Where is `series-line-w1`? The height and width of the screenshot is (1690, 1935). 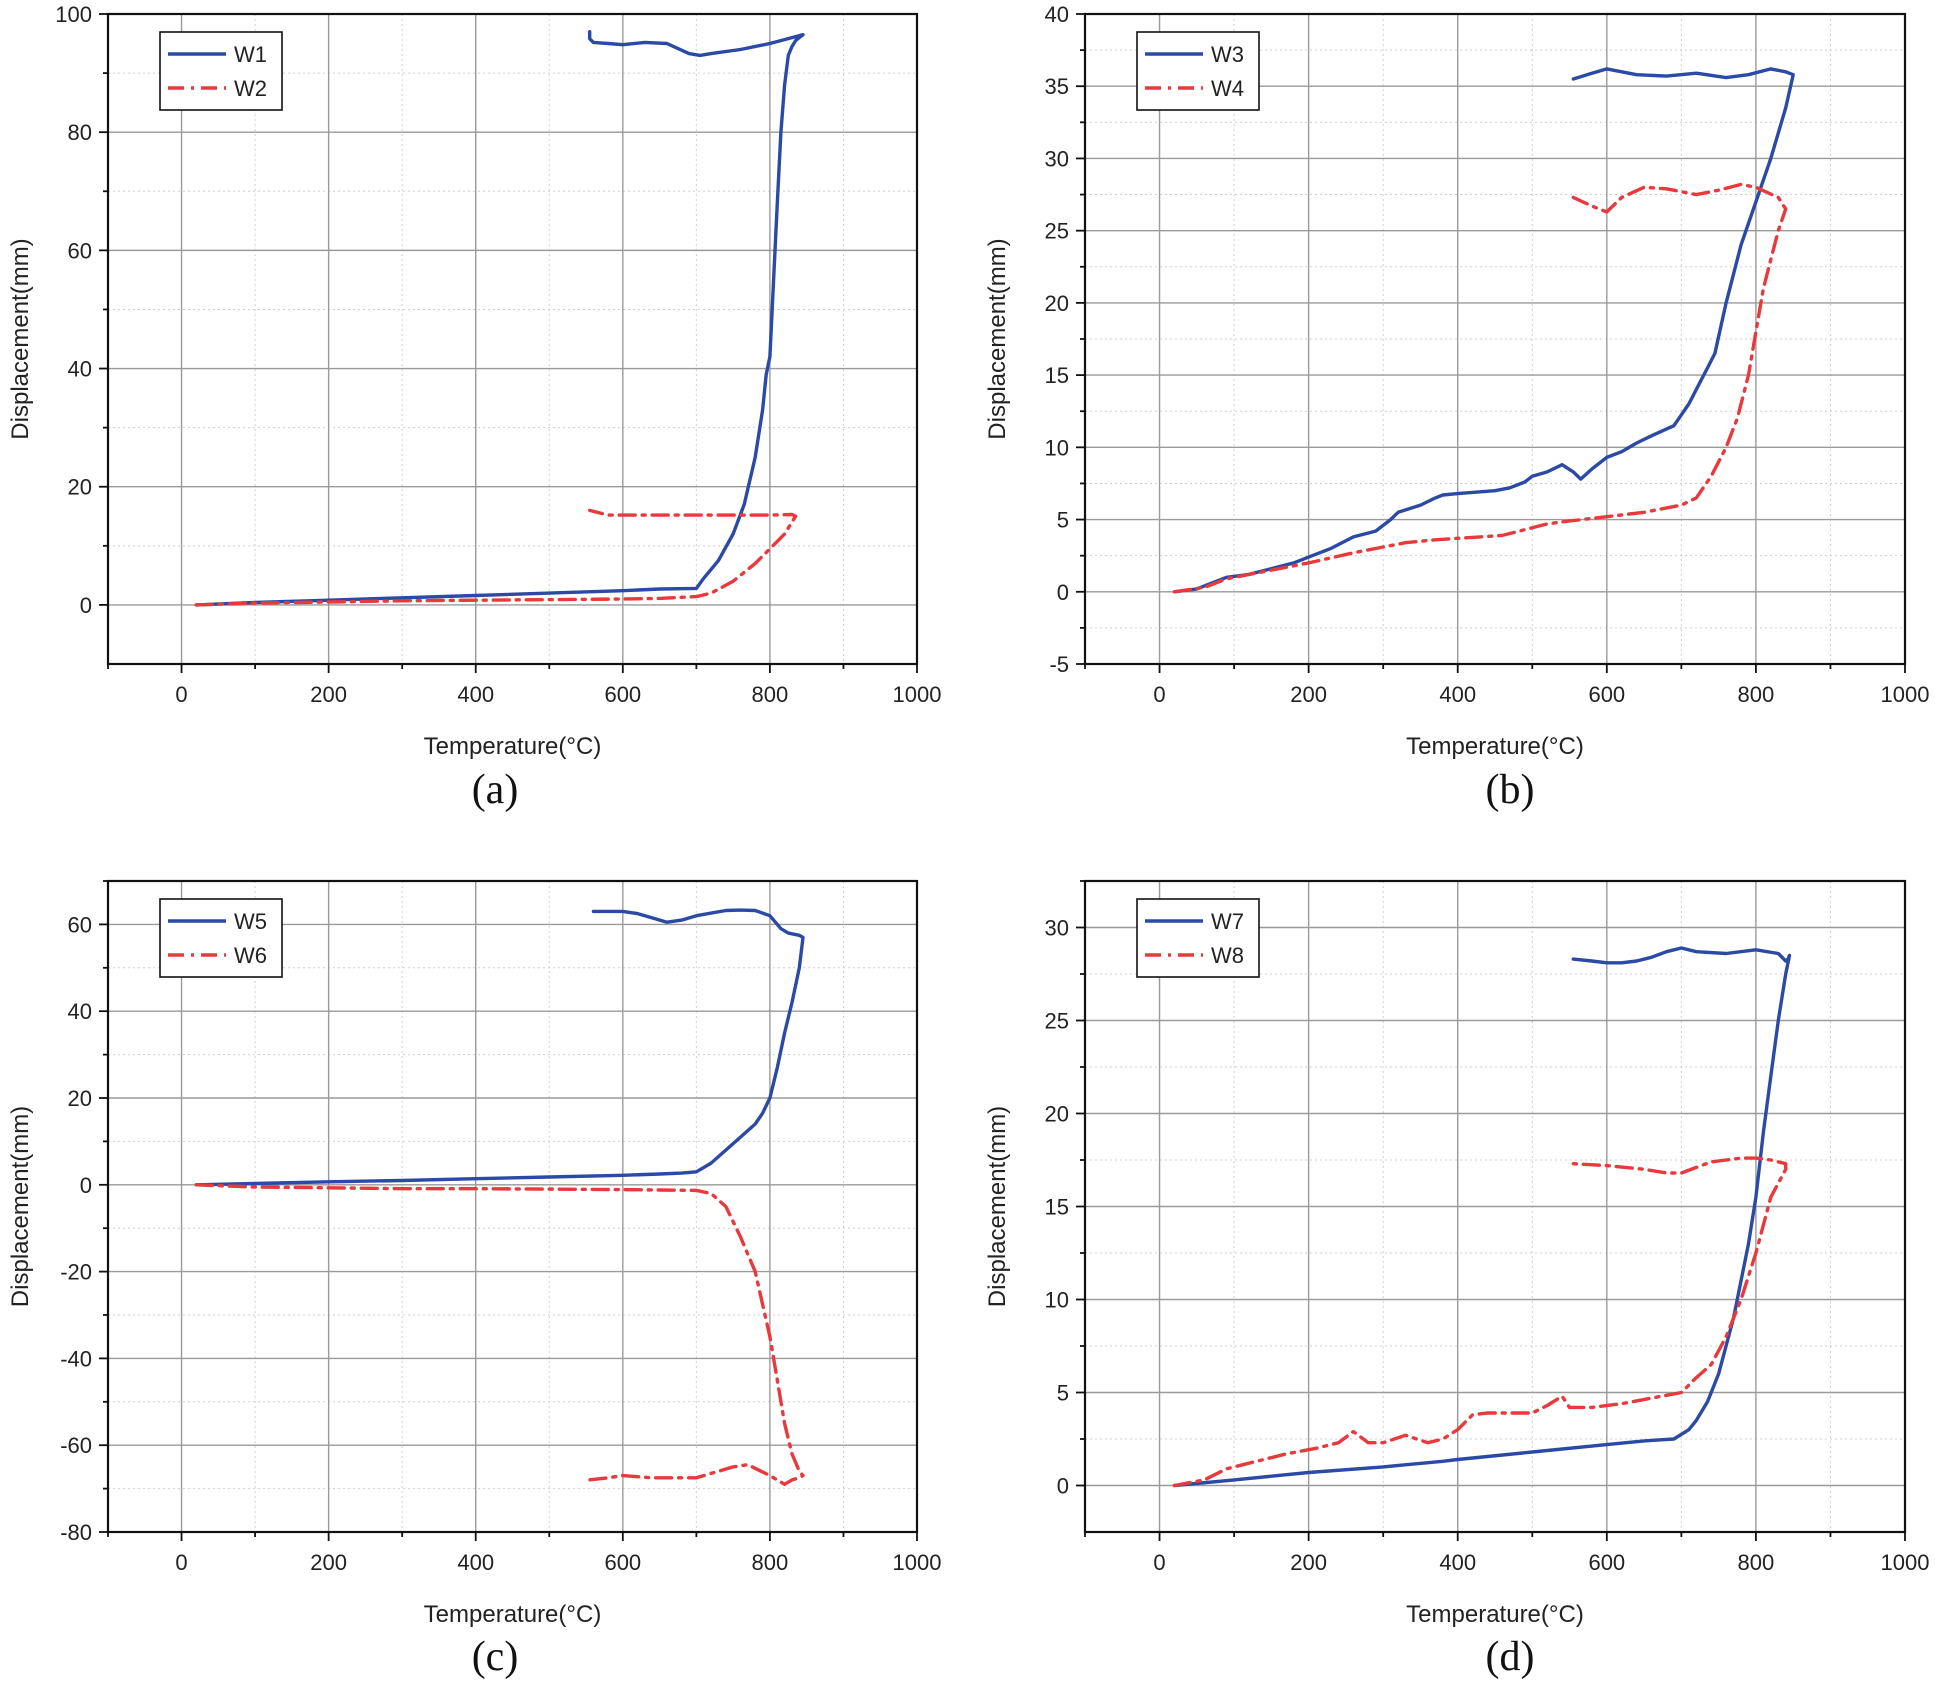
series-line-w1 is located at coordinates (499, 318).